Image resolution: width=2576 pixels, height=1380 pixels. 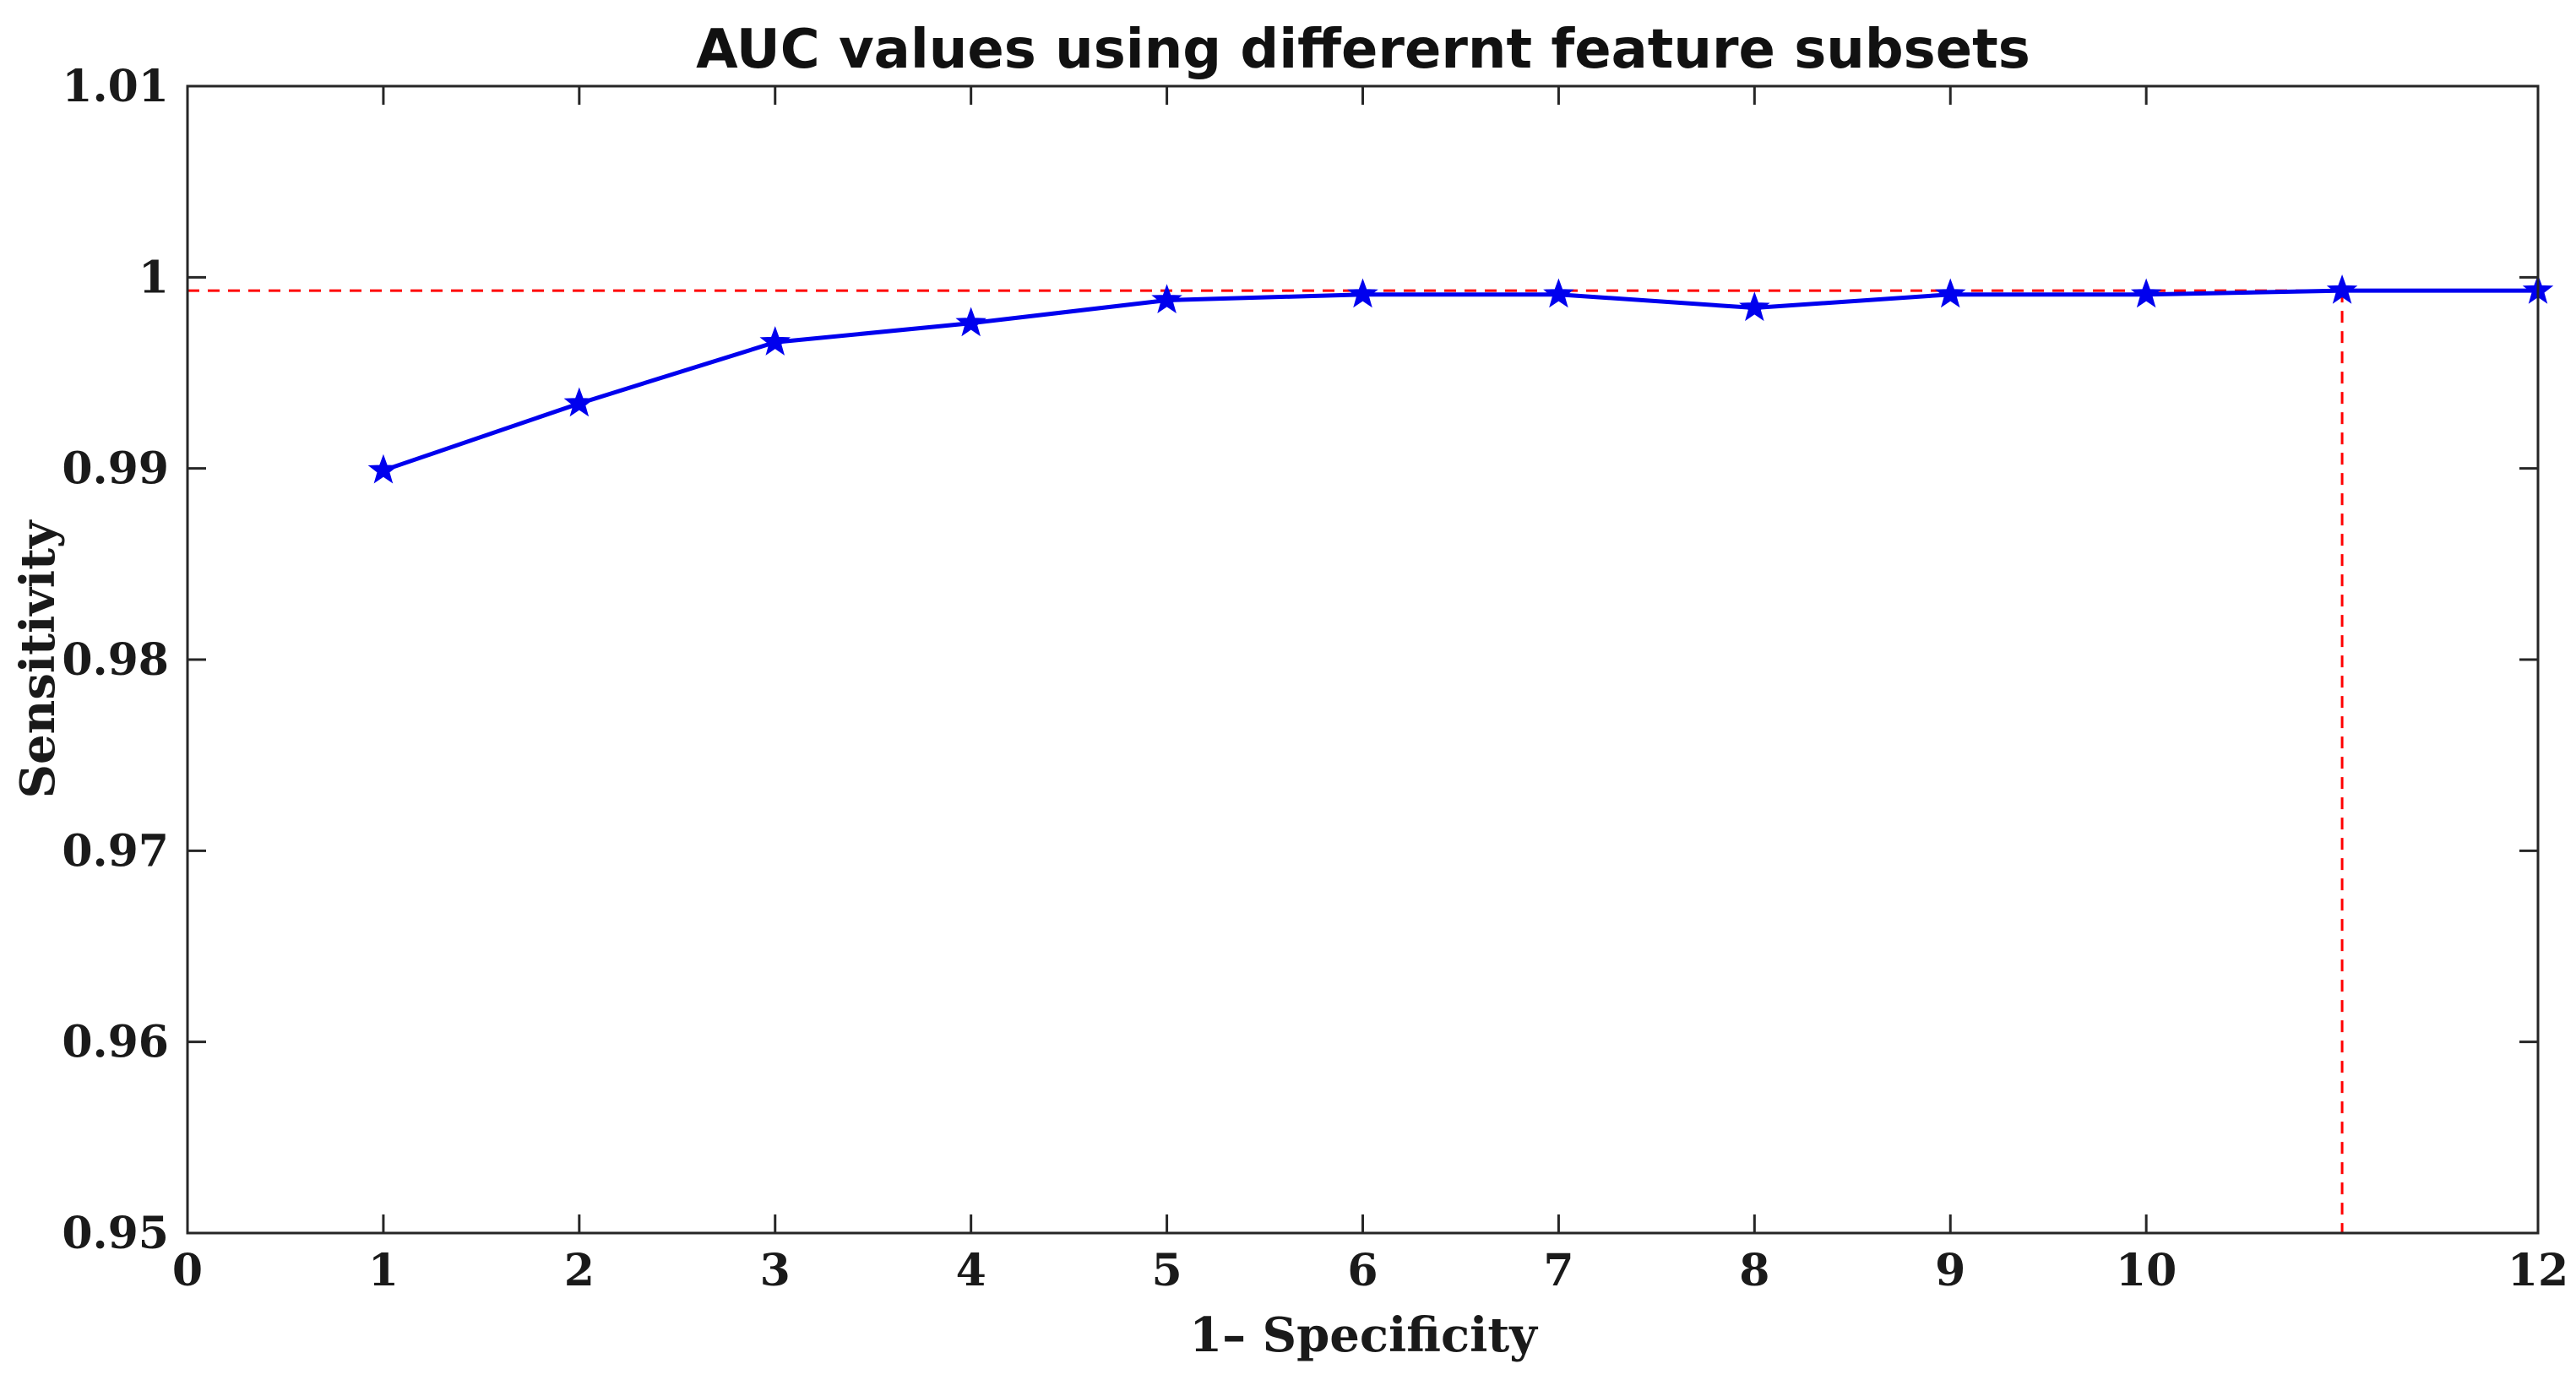 What do you see at coordinates (115, 469) in the screenshot?
I see `y-tick-label: 0.99` at bounding box center [115, 469].